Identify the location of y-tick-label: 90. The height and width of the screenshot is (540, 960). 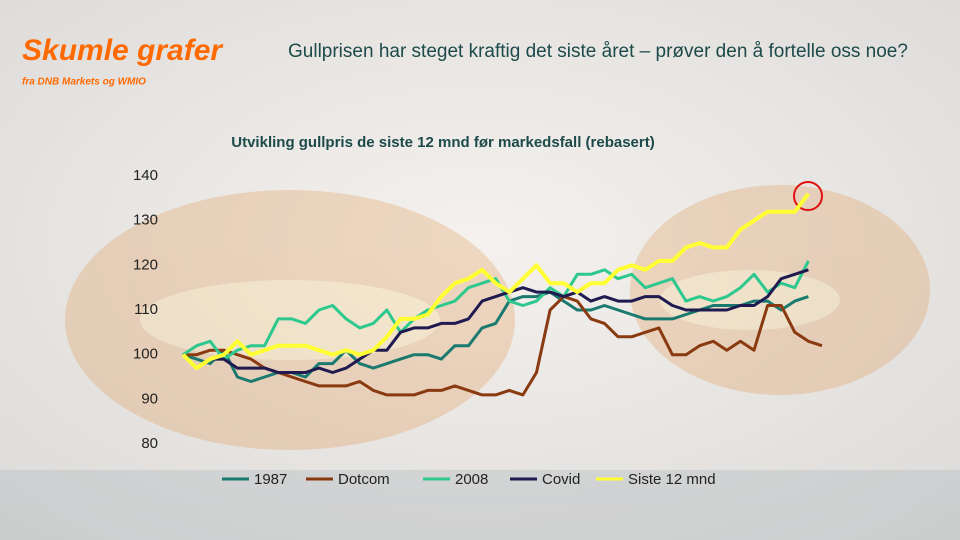
(149, 398).